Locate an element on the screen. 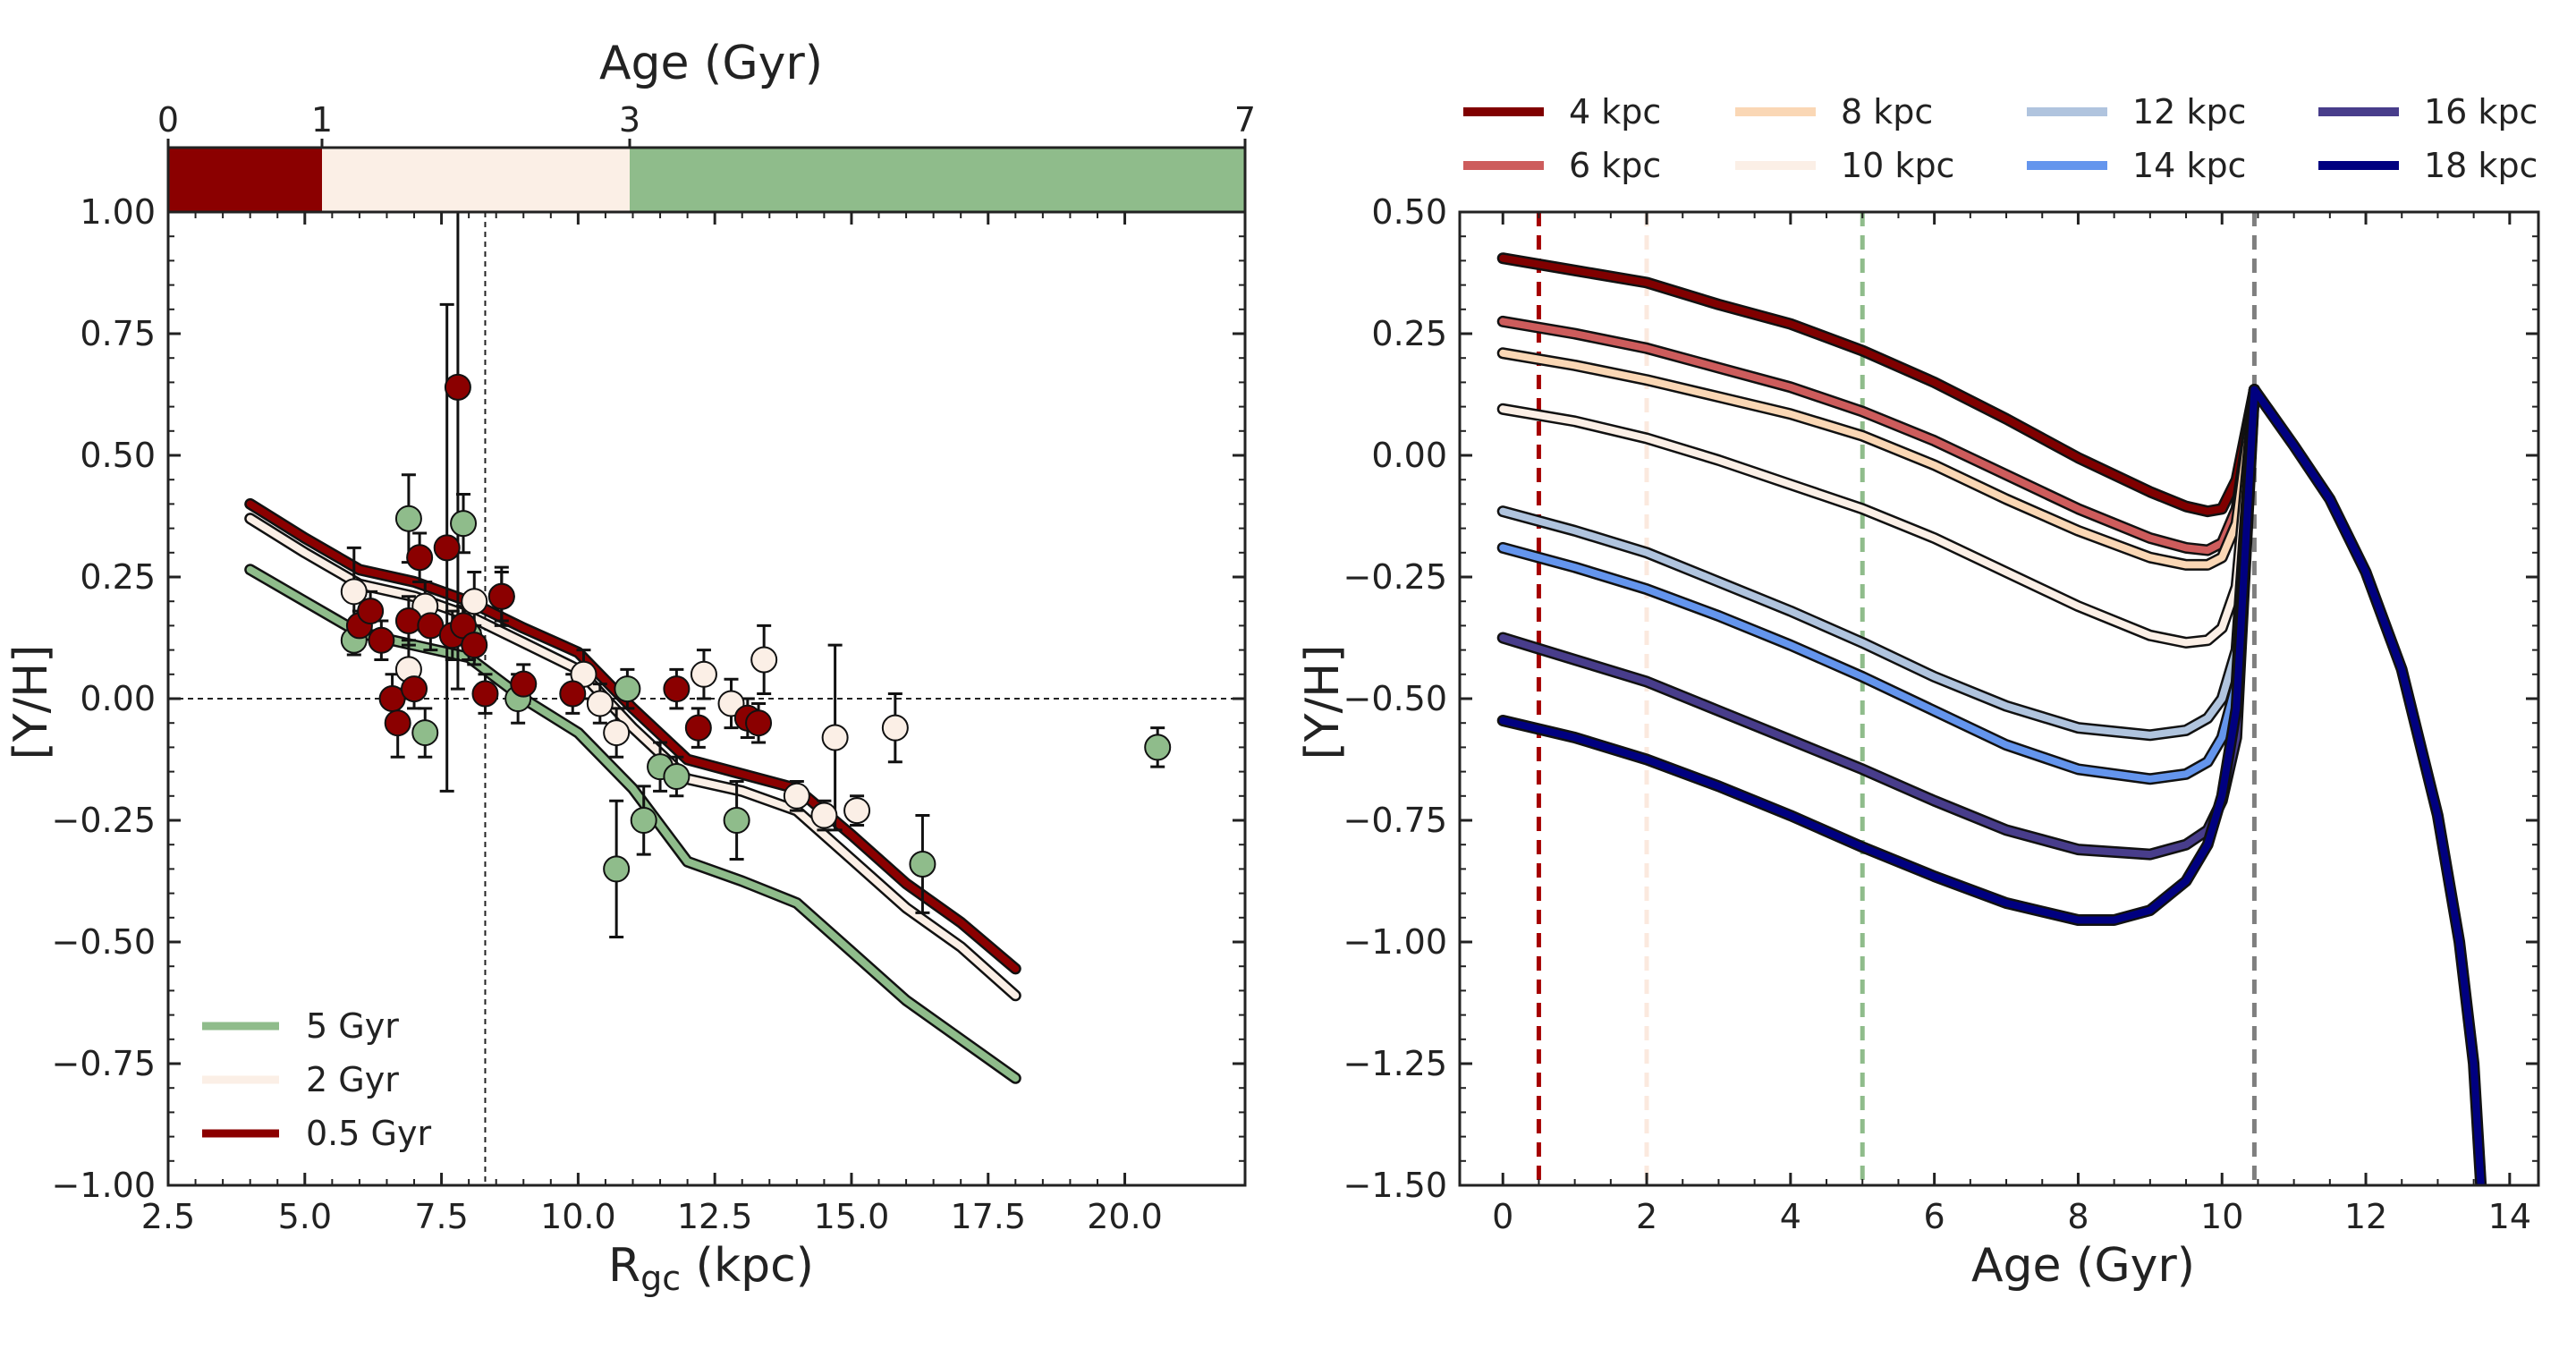 The width and height of the screenshot is (2576, 1349). x-tick-label: 2.5 is located at coordinates (168, 1216).